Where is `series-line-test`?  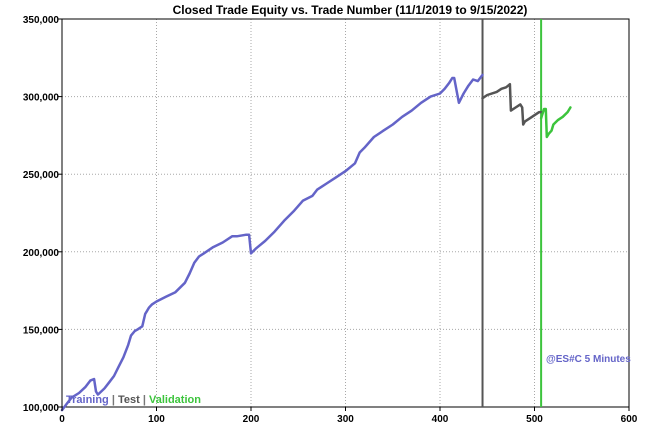
series-line-test is located at coordinates (512, 104).